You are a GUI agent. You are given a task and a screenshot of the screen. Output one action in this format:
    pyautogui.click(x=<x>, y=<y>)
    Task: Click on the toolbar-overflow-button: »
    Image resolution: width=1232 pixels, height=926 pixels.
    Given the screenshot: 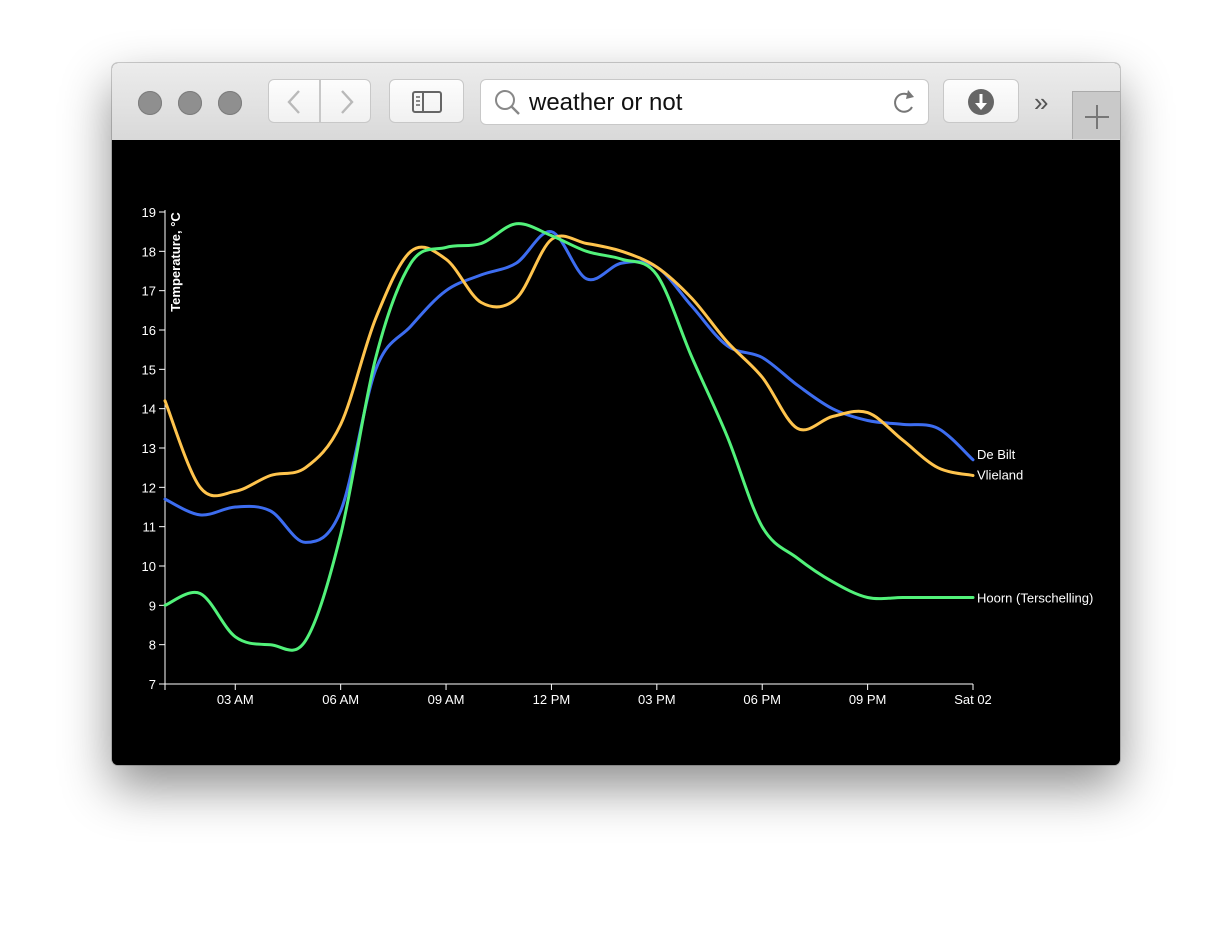 What is the action you would take?
    pyautogui.click(x=1041, y=102)
    